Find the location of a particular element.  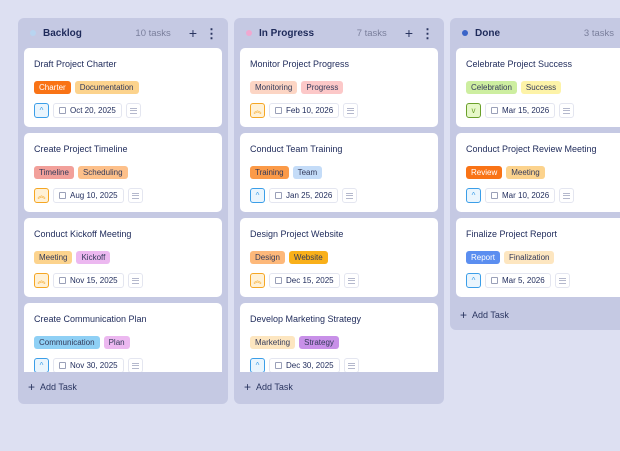

due-date-text: Dec 30, 2025 is located at coordinates (310, 365).